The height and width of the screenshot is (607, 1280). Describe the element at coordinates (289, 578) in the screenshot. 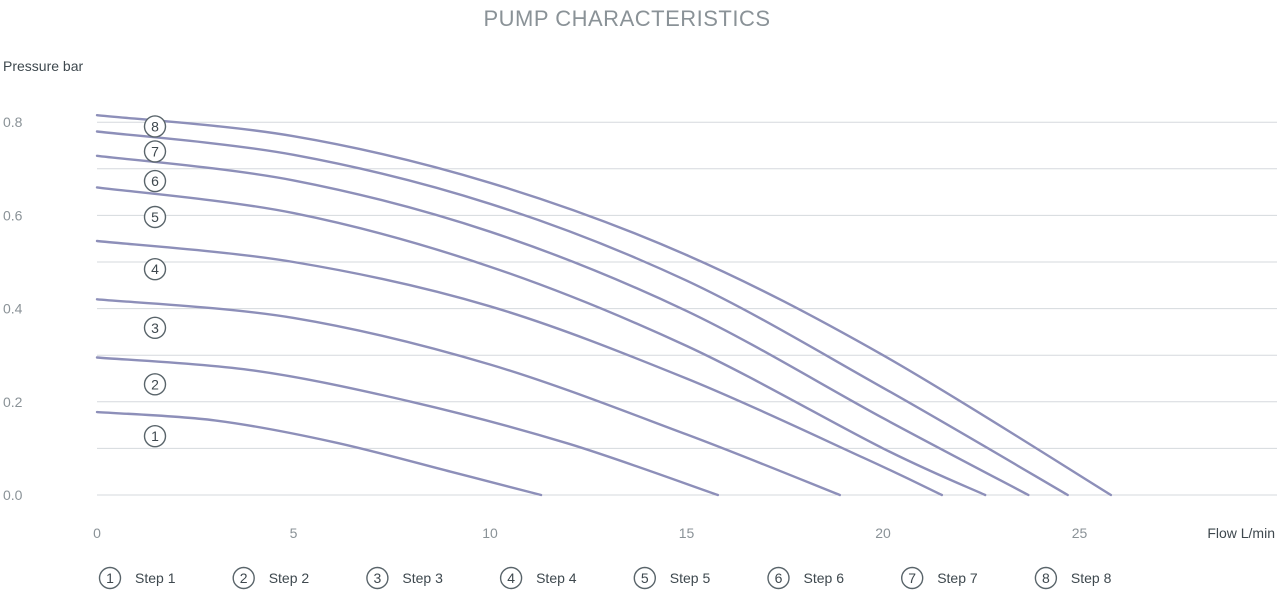

I see `legend-label: Step 2` at that location.